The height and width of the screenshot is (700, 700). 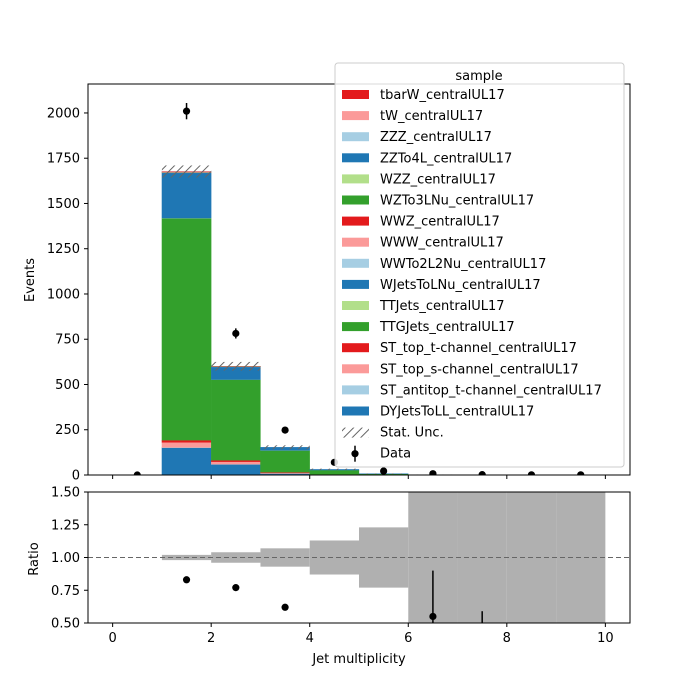 I want to click on legend-label-WJetsToLNu_centralUL17: WJetsToLNu_centralUL17, so click(x=460, y=285).